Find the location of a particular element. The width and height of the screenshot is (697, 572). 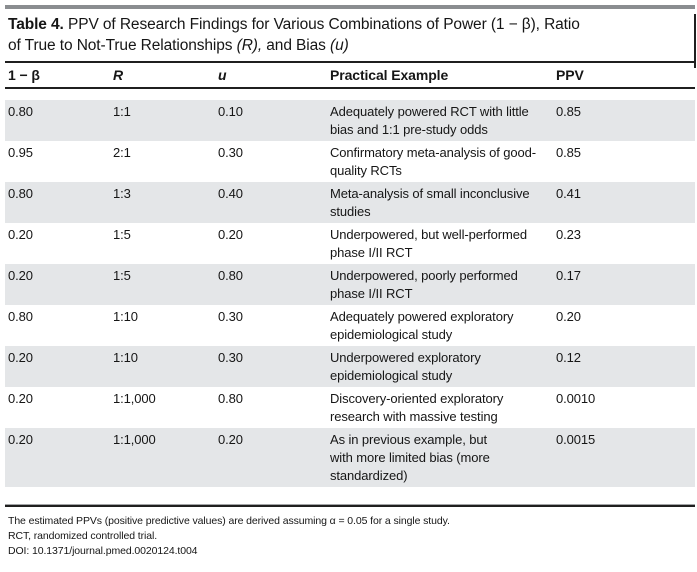

cell-ppv: 0.23 is located at coordinates (568, 234).